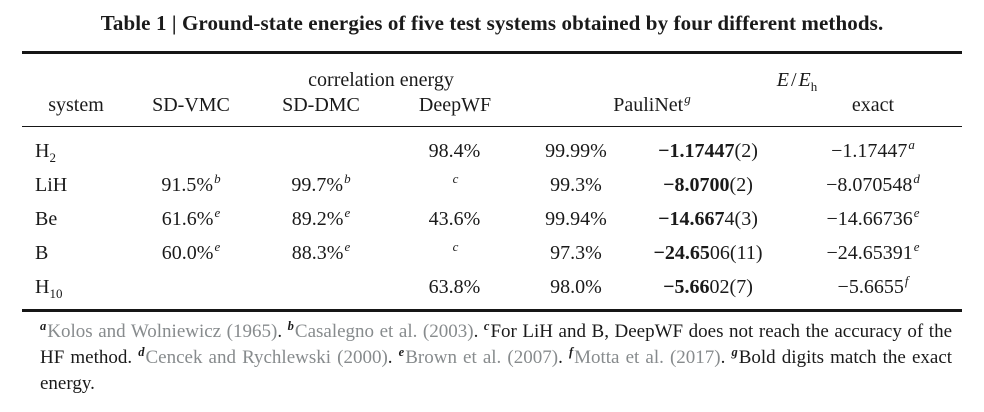 The width and height of the screenshot is (984, 412). Describe the element at coordinates (321, 183) in the screenshot. I see `sd-dmc-cell: 99.7%b` at that location.